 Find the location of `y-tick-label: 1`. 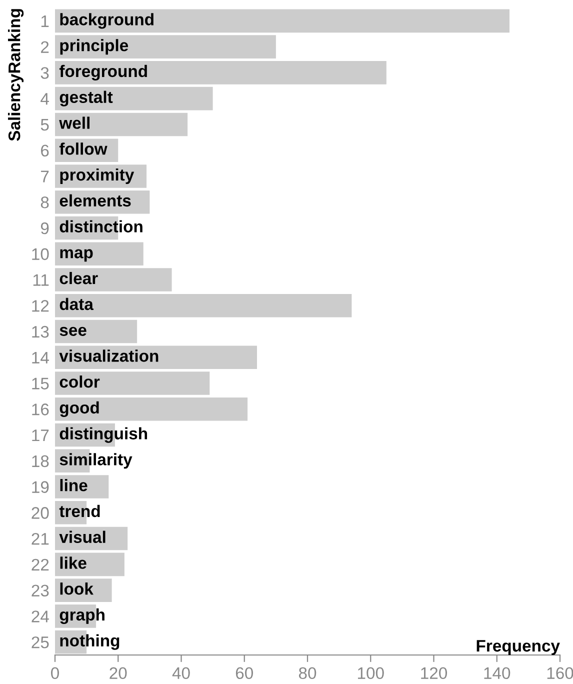

y-tick-label: 1 is located at coordinates (45, 21).